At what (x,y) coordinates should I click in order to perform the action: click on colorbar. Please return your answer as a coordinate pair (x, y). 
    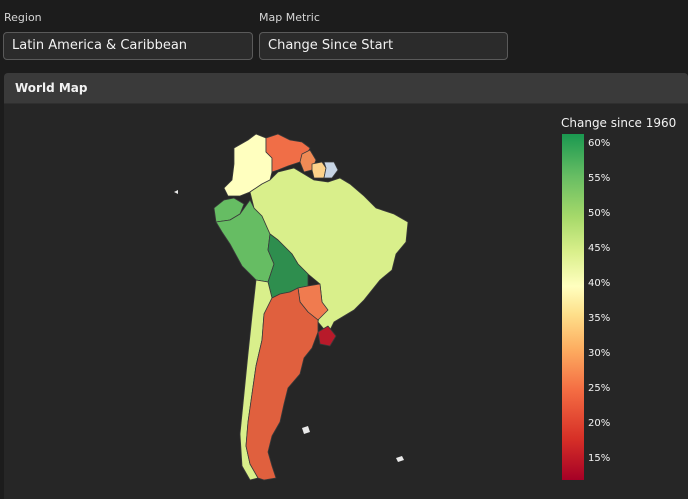
    Looking at the image, I should click on (573, 307).